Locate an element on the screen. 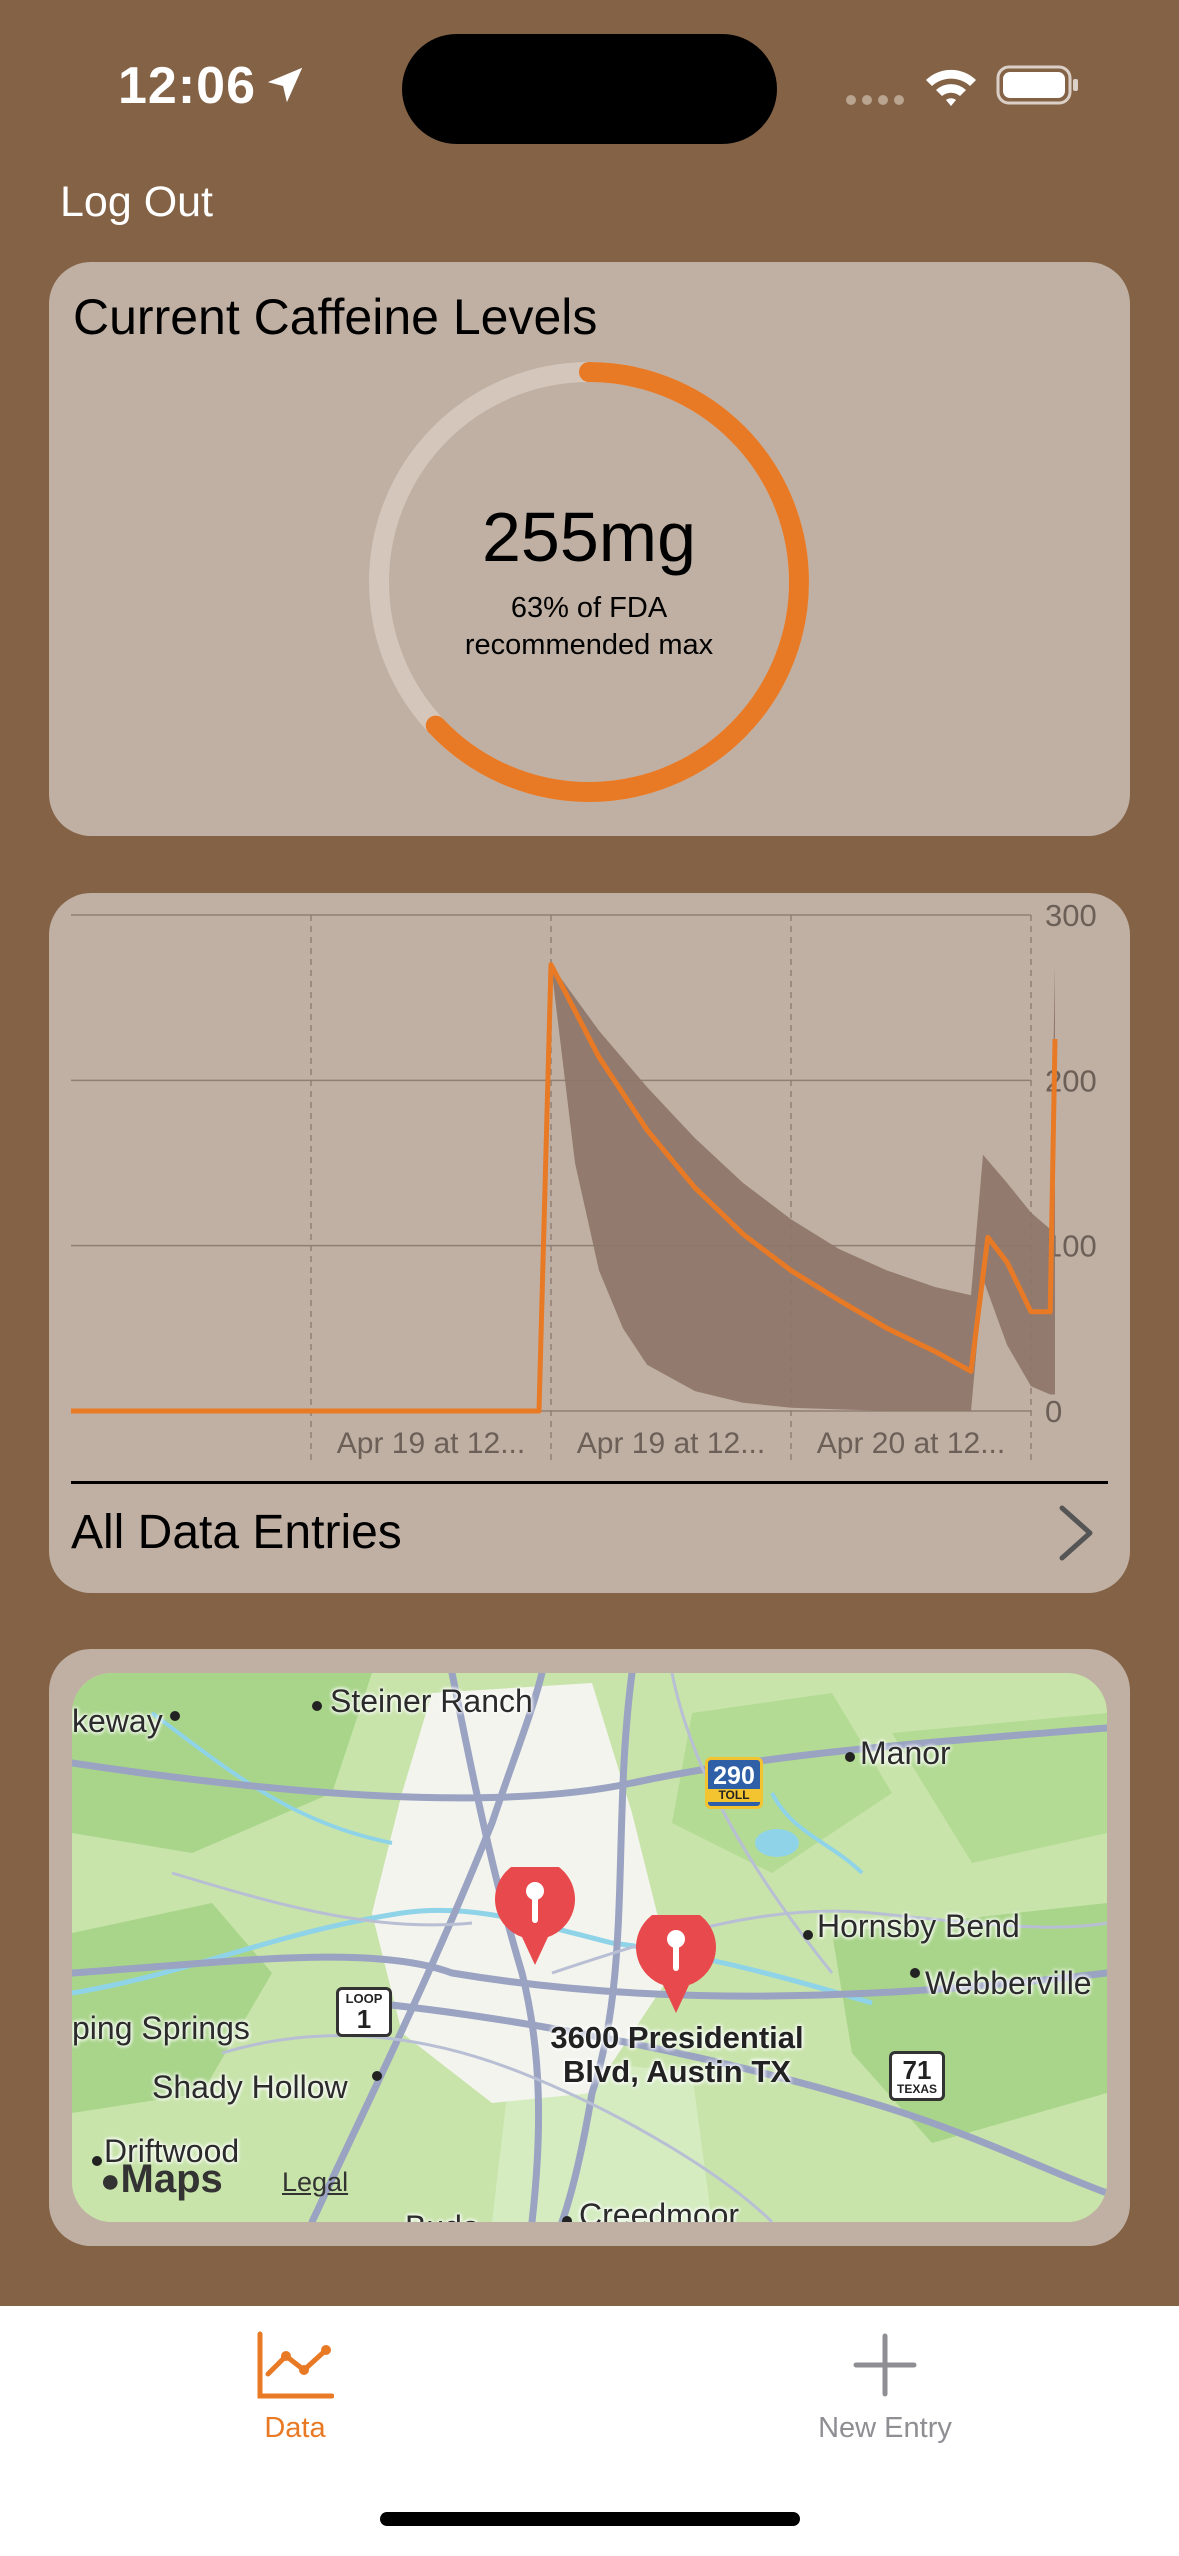 Image resolution: width=1179 pixels, height=2556 pixels. loop-1-shield-icon: LOOP 1 is located at coordinates (364, 2012).